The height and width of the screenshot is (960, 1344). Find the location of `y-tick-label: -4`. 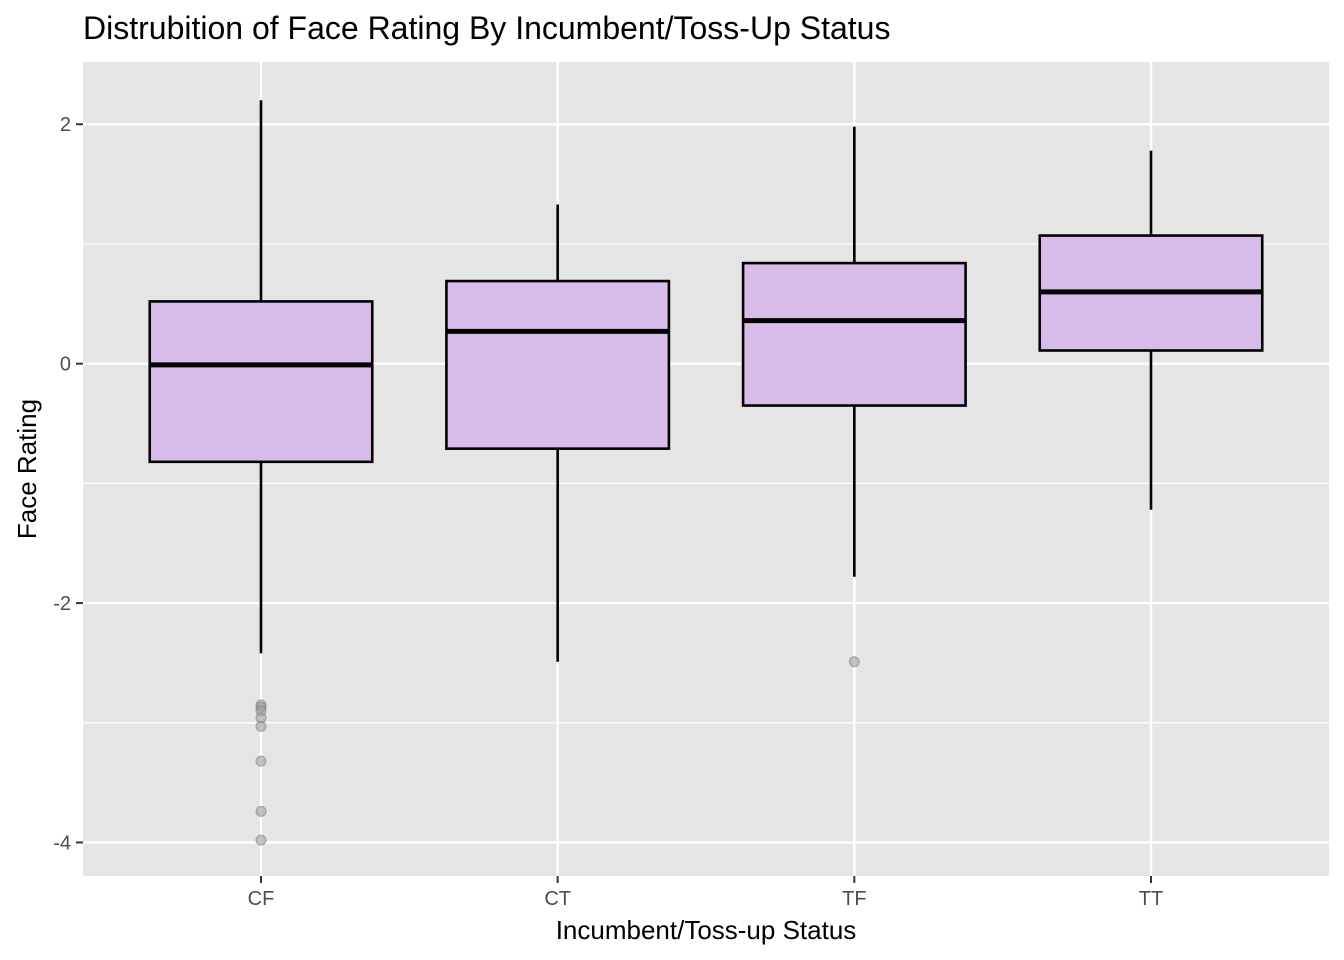

y-tick-label: -4 is located at coordinates (62, 843).